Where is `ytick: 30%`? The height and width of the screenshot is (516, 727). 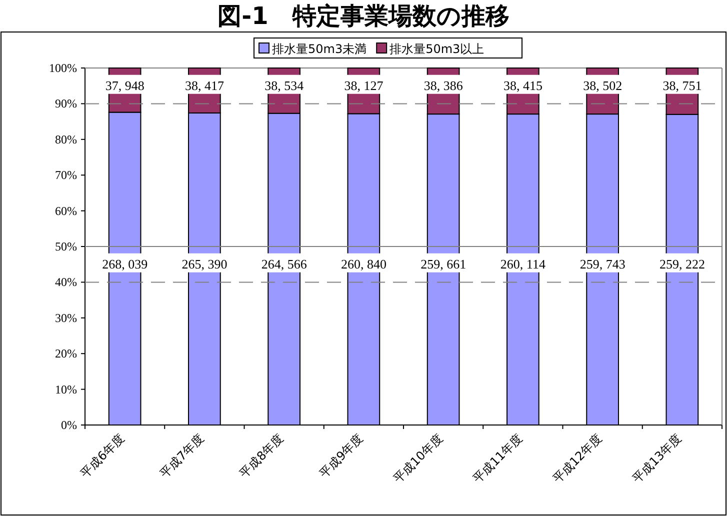
ytick: 30% is located at coordinates (66, 317).